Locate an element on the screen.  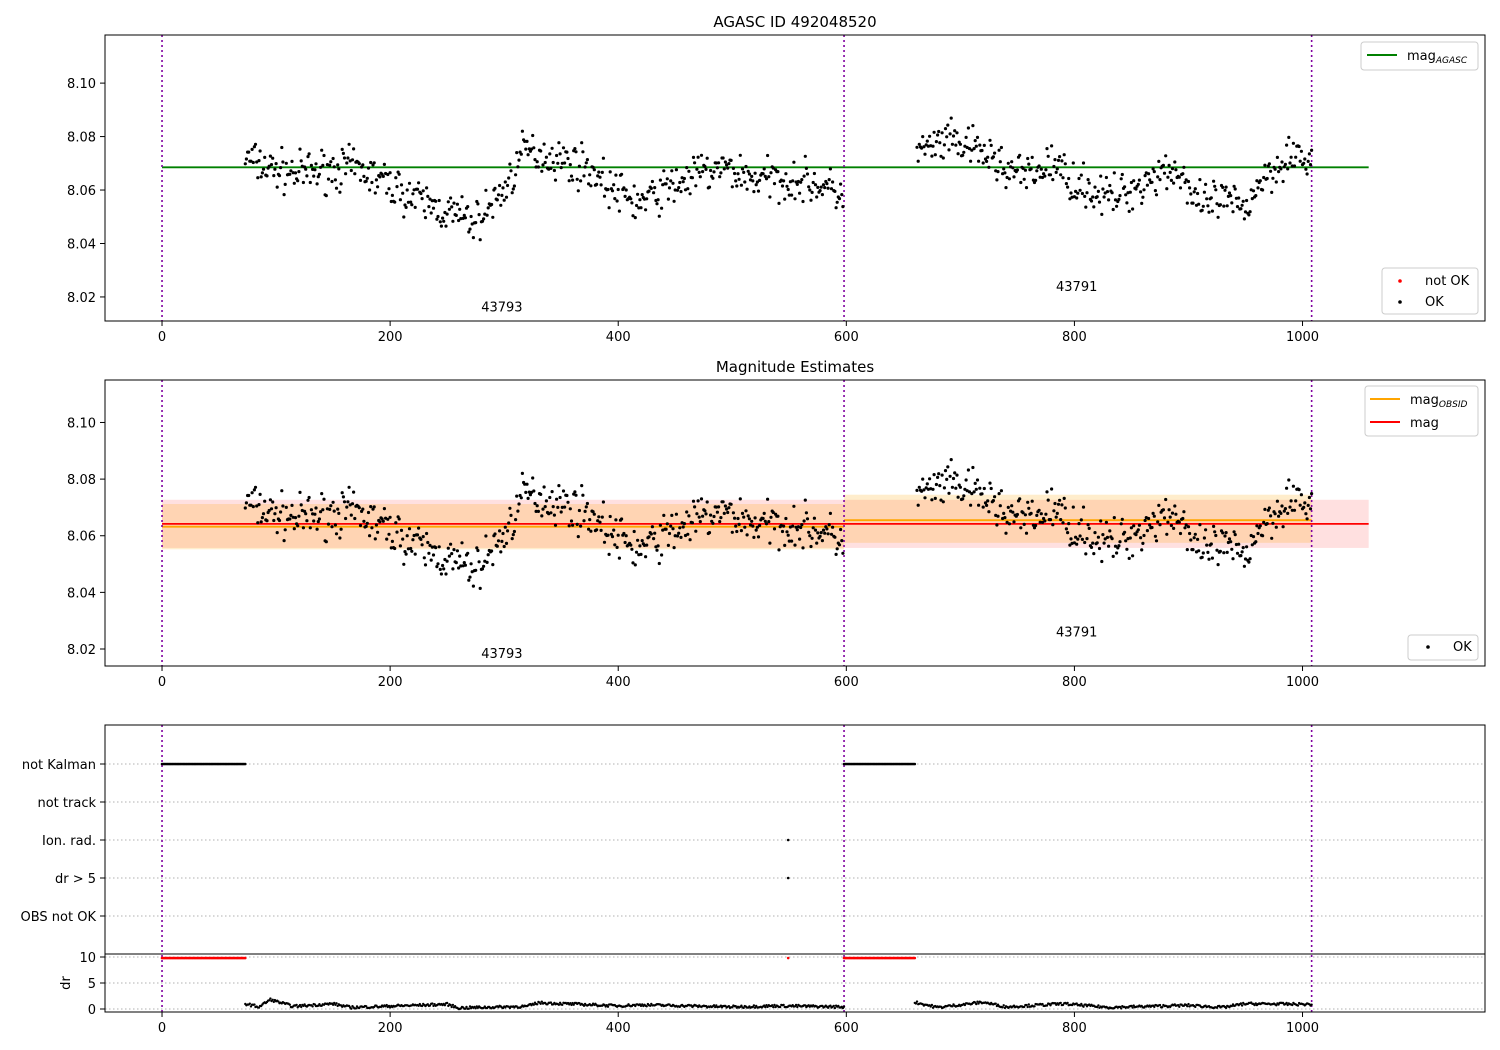
x-tick-label: 1000 is located at coordinates (1302, 682).